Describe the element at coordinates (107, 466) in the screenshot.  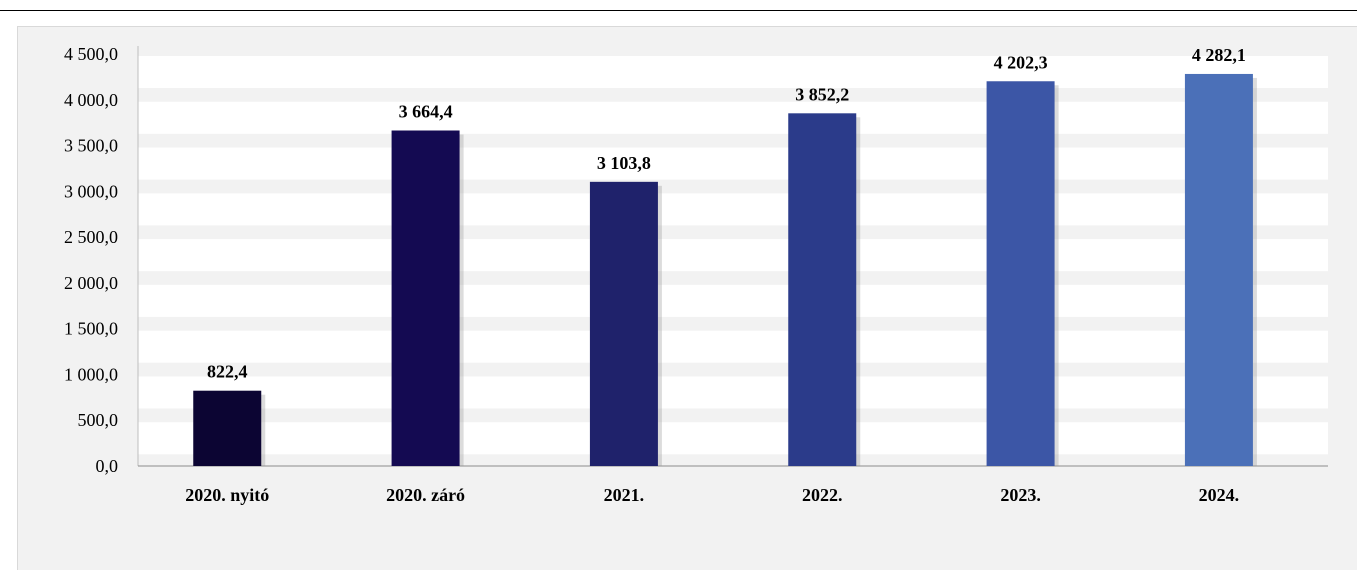
I see `y-tick-label: 0,0` at that location.